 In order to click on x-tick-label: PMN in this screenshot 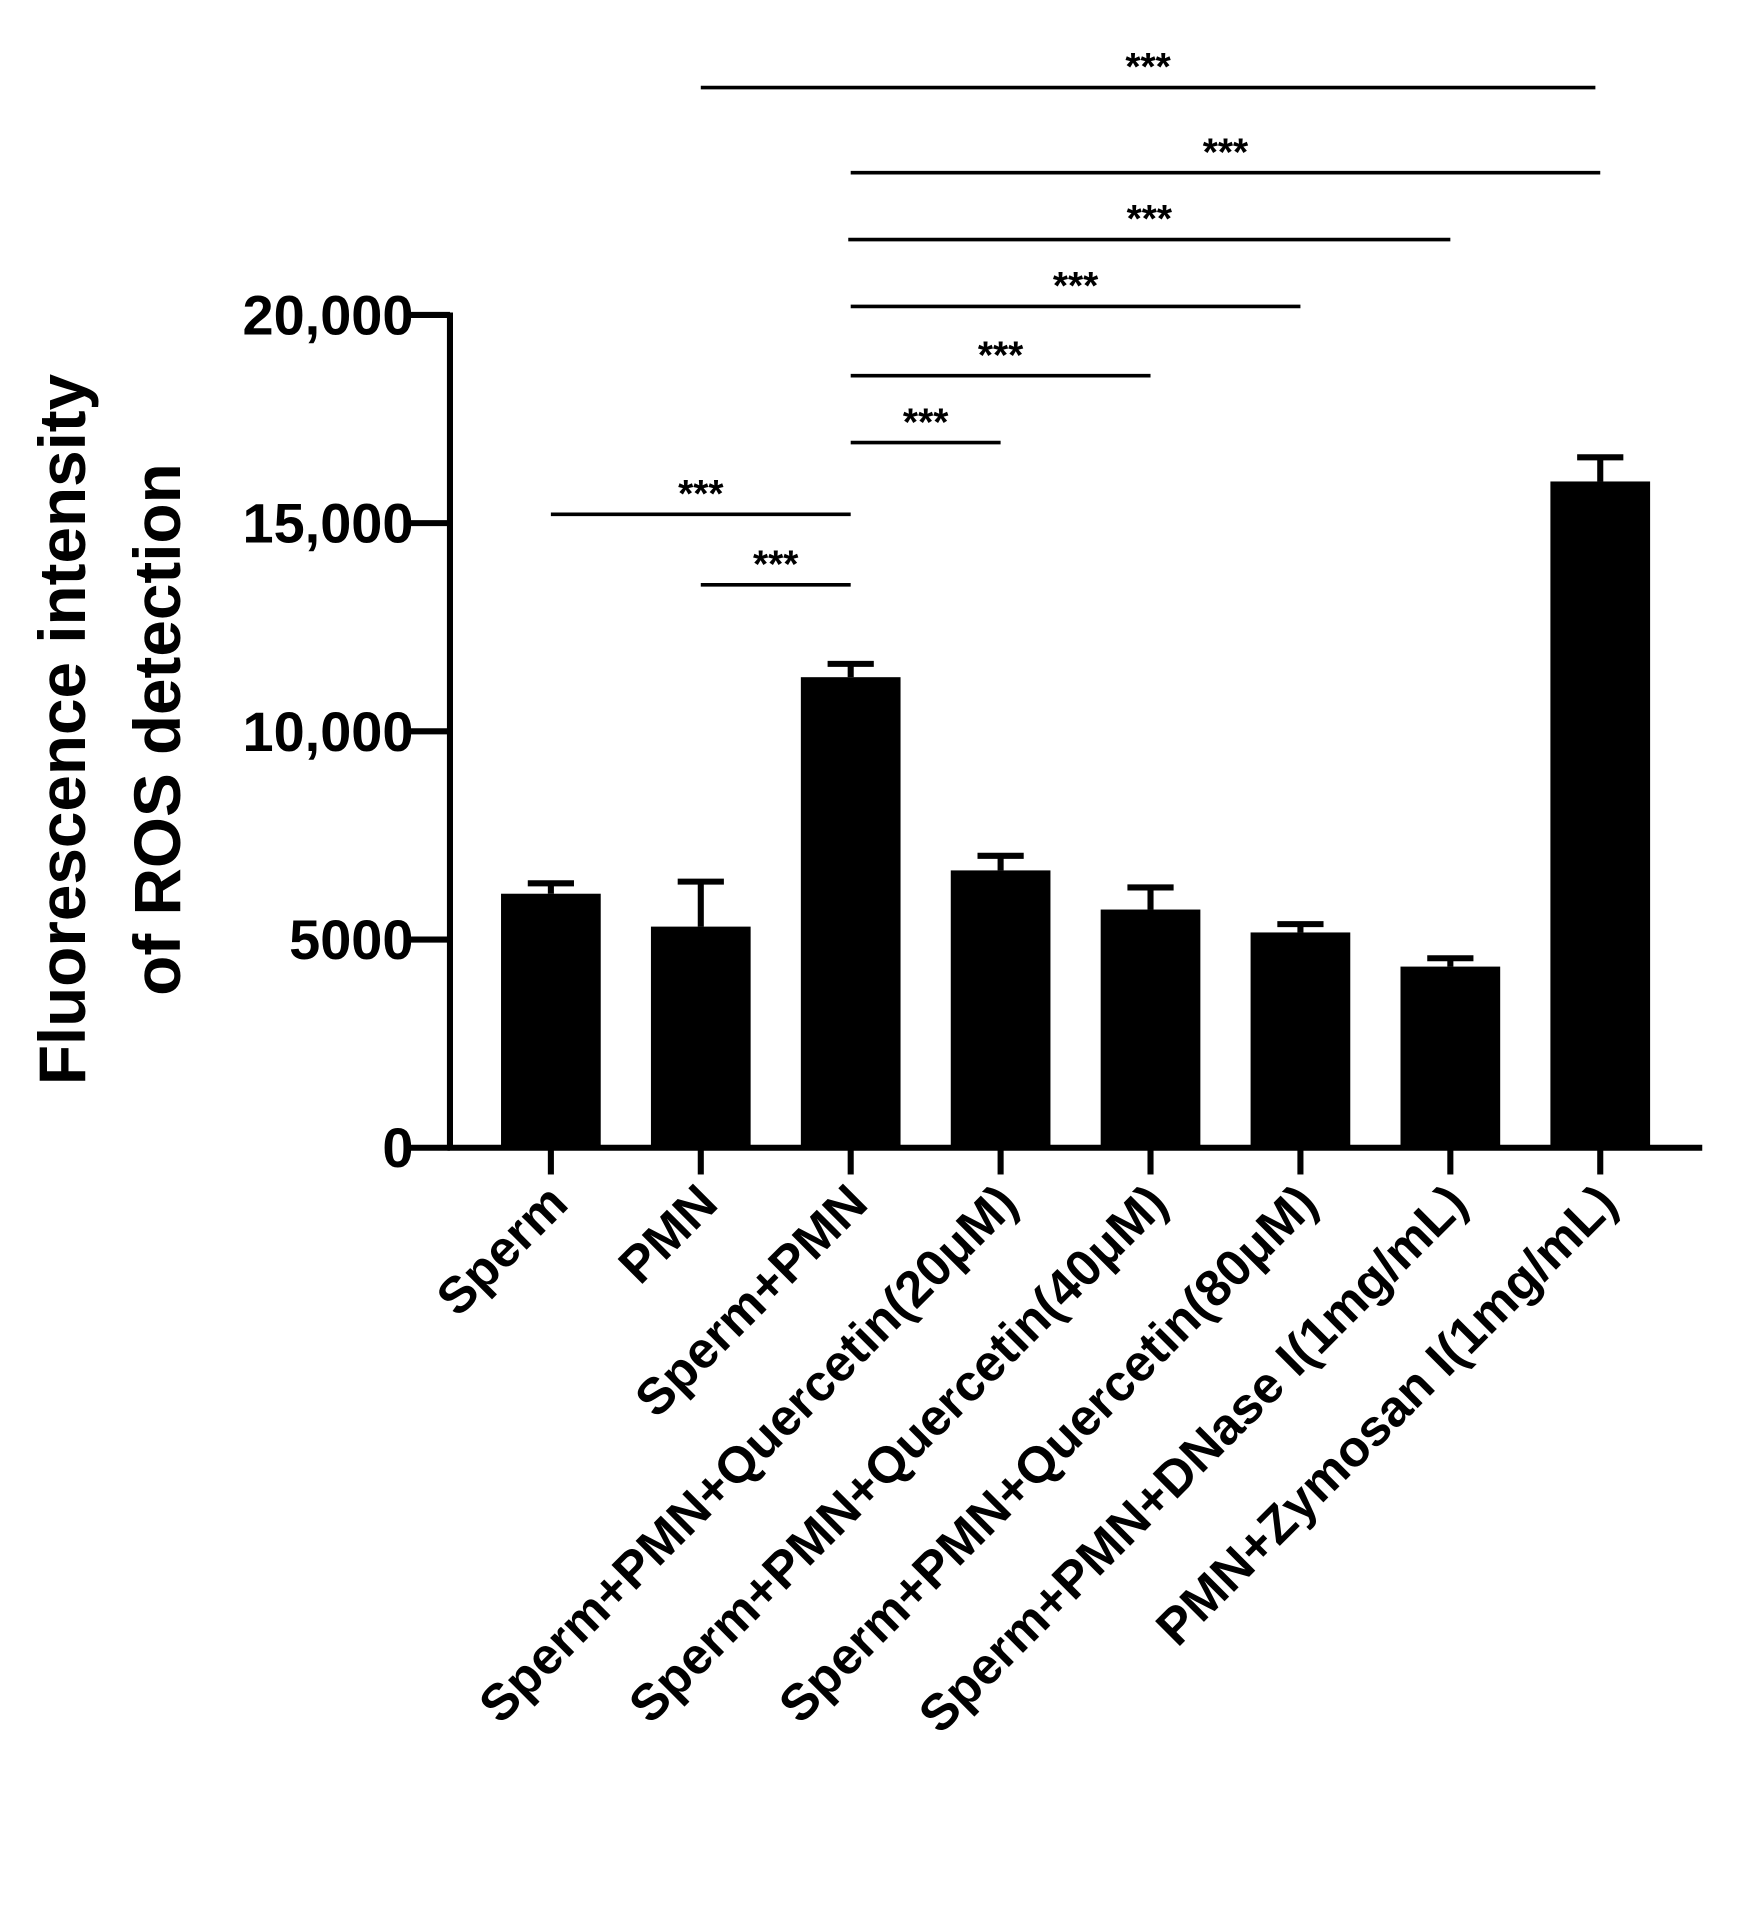, I will do `click(668, 1234)`.